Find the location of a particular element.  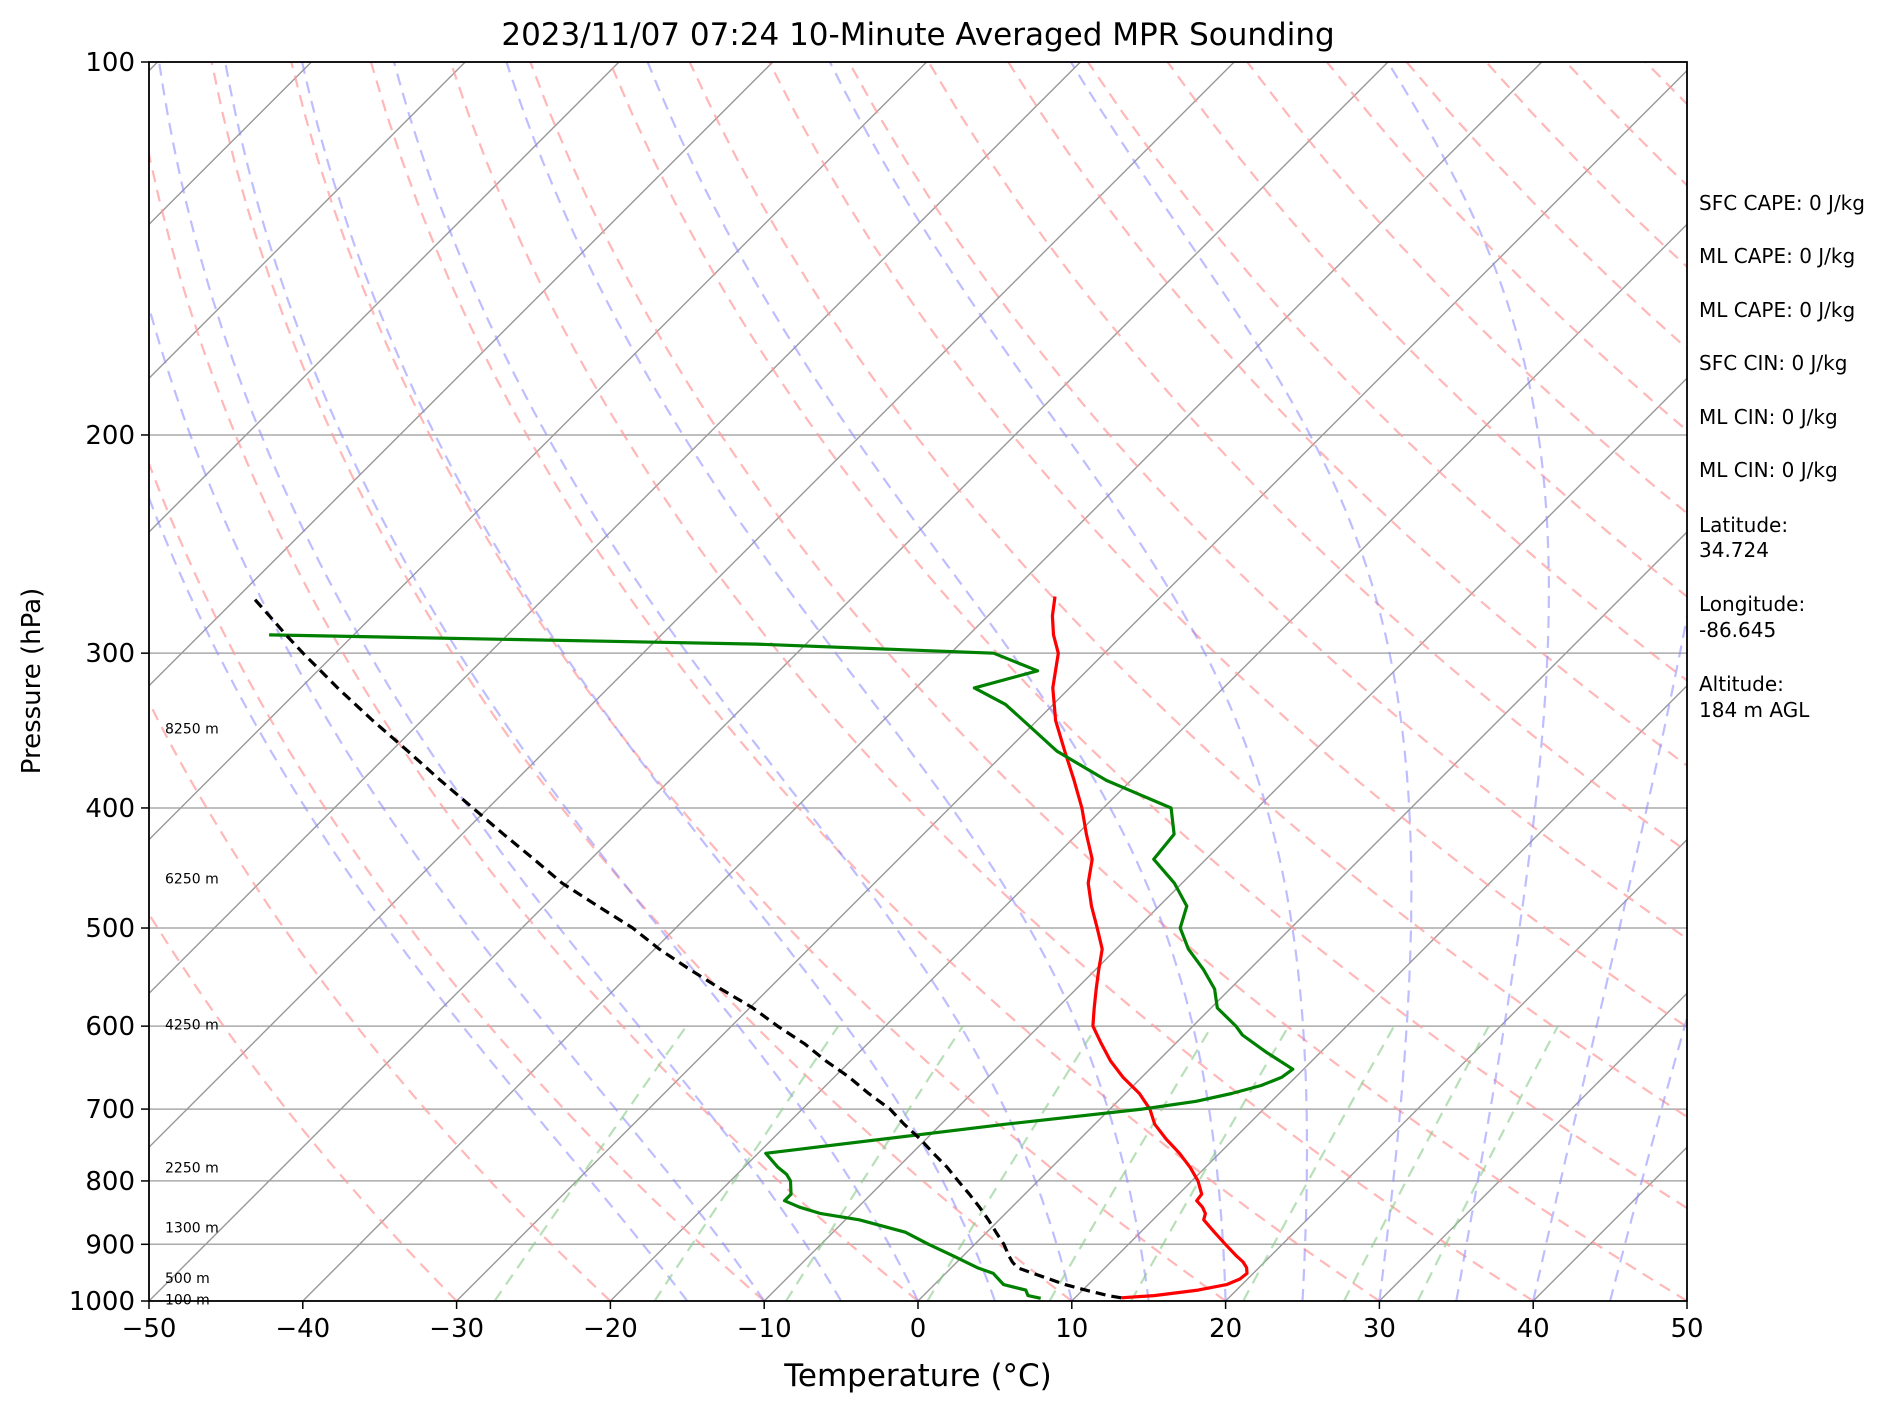

y-tick-label: 400 is located at coordinates (110, 809).